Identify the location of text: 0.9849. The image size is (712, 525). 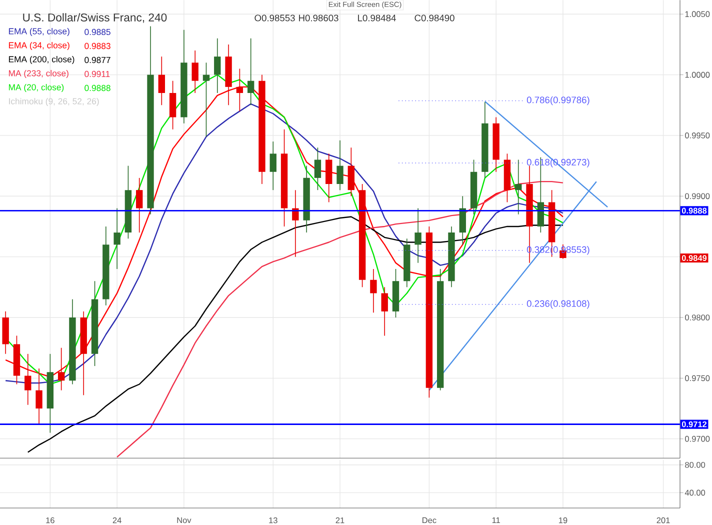
(694, 258).